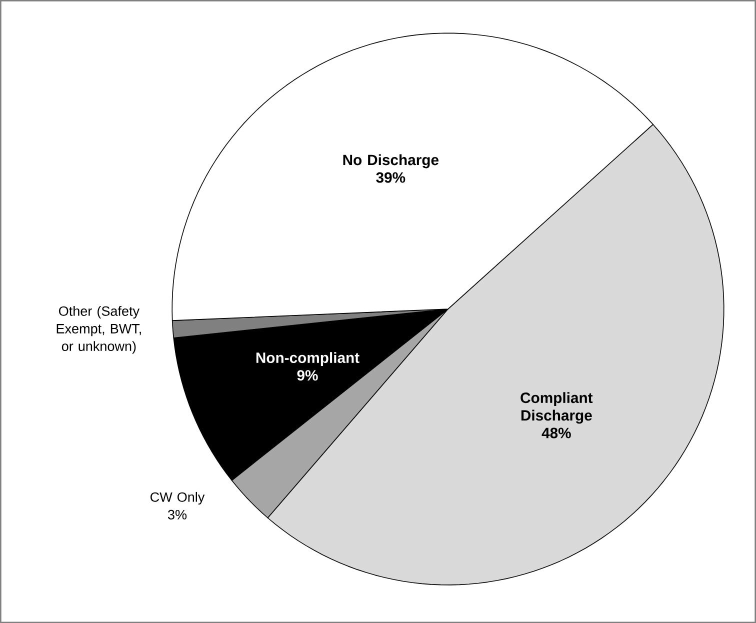  What do you see at coordinates (391, 161) in the screenshot?
I see `slice-label: No Discharge` at bounding box center [391, 161].